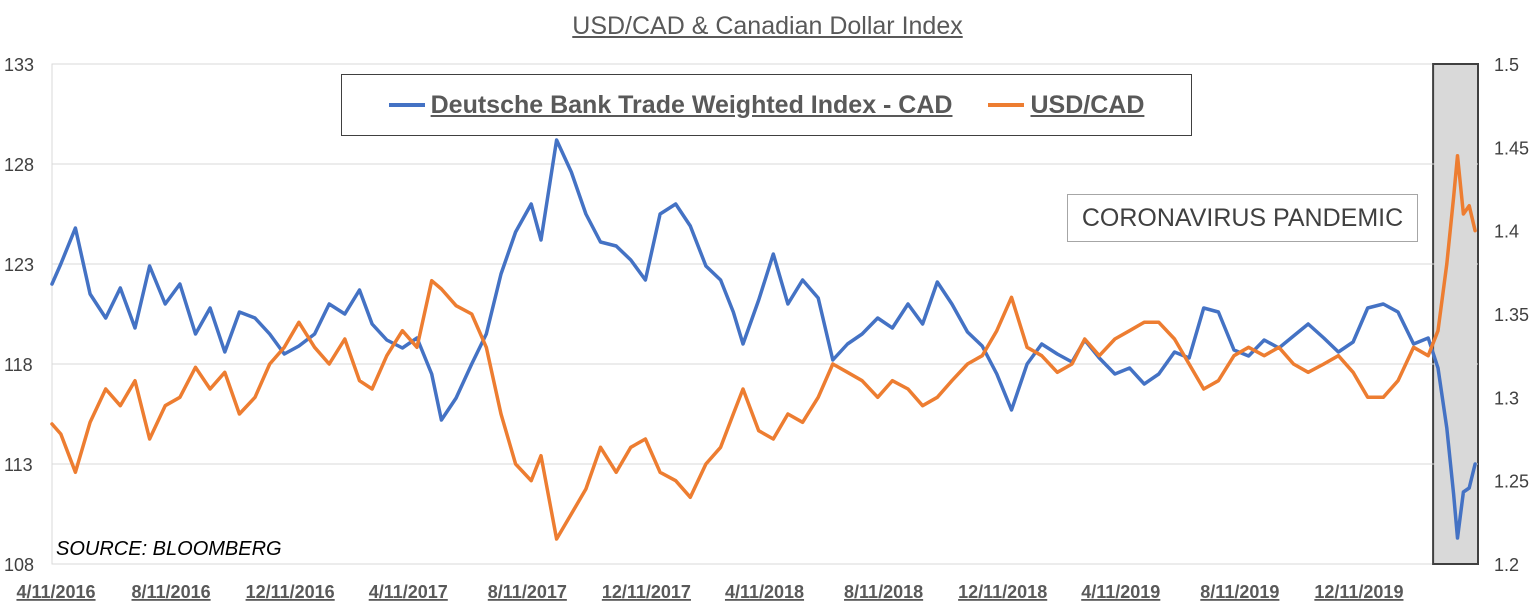  I want to click on x-tick-label: 4/11/2017, so click(408, 592).